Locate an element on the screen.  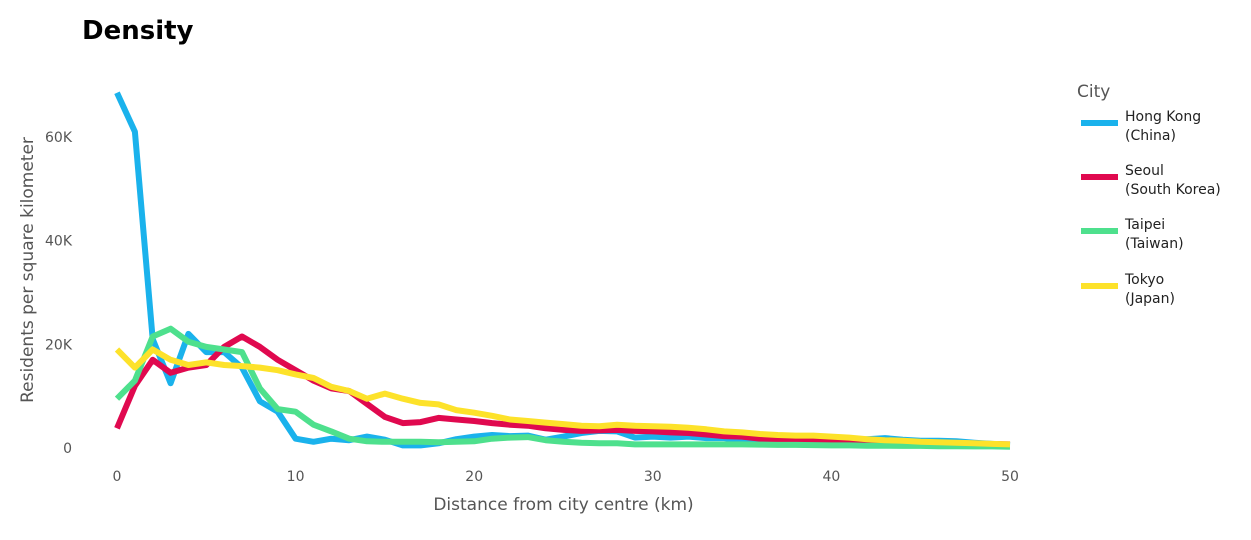
legend-label: Tokyo is located at coordinates (1144, 280).